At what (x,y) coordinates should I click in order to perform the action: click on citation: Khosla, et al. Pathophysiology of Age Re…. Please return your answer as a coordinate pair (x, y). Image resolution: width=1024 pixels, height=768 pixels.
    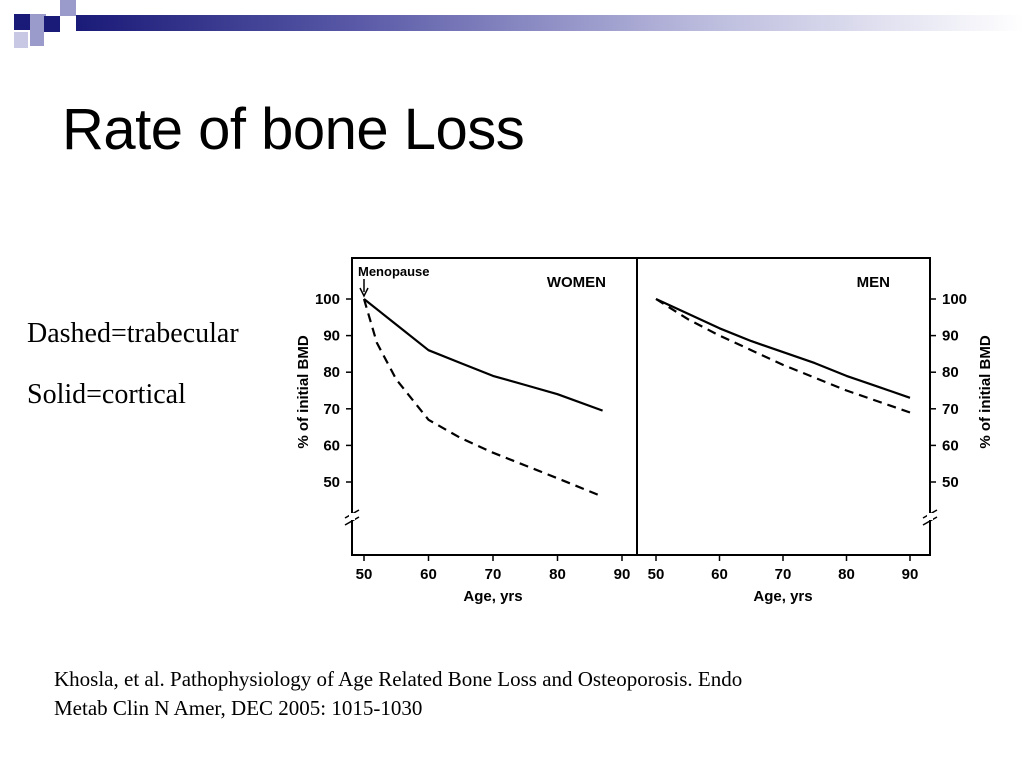
    Looking at the image, I should click on (504, 694).